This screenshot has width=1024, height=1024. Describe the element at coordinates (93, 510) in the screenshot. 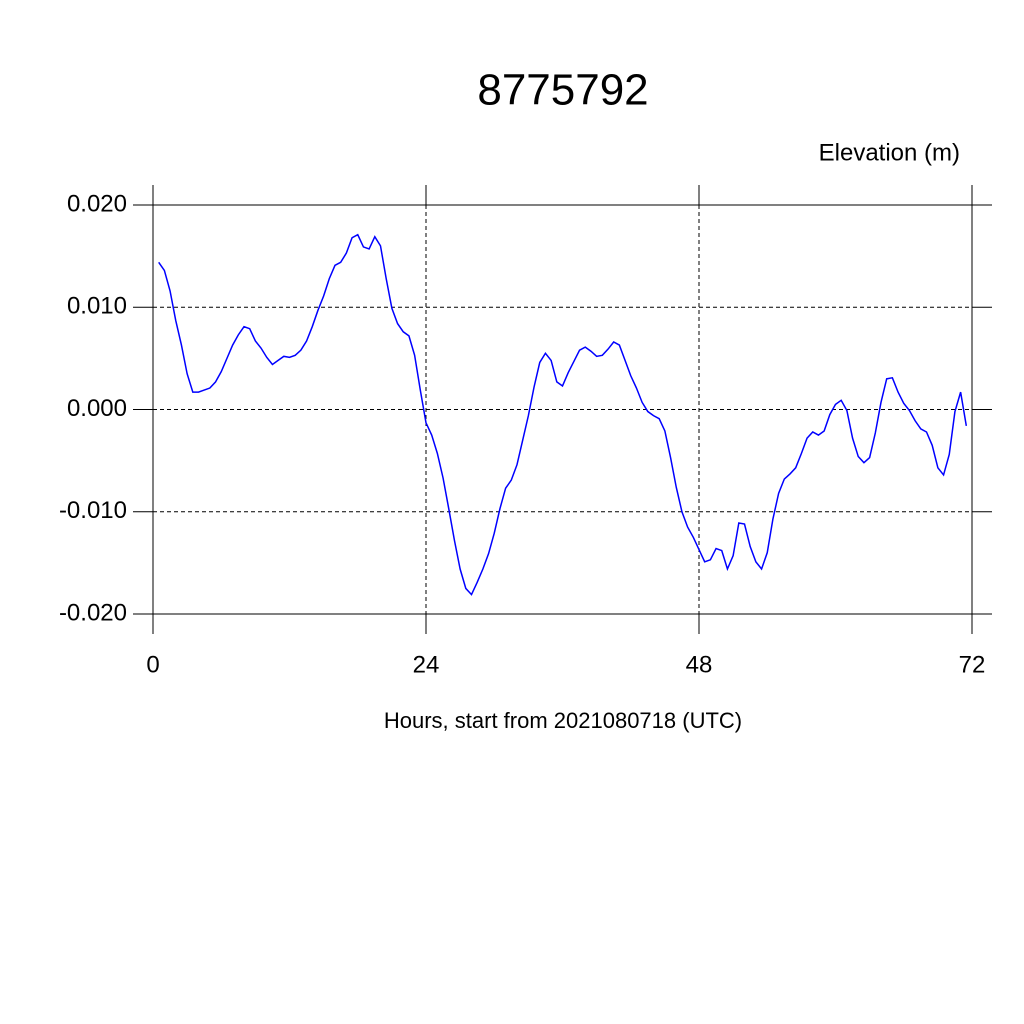

I see `y-tick-label: -0.010` at that location.